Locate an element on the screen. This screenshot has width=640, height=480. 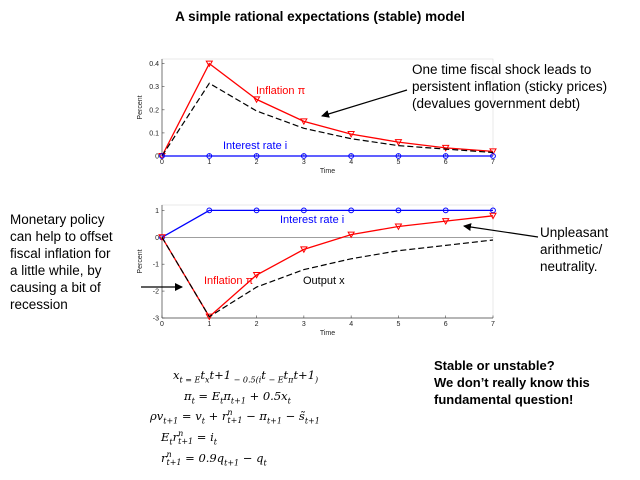
equation-term: x is located at coordinates (176, 375).